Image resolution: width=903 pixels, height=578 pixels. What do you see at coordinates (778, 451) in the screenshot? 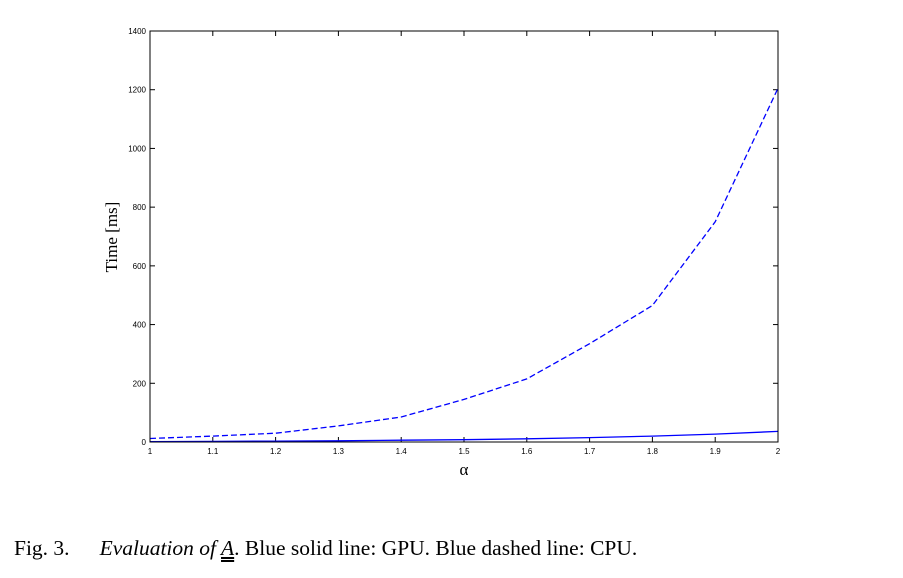
I see `x-tick-label: 2` at bounding box center [778, 451].